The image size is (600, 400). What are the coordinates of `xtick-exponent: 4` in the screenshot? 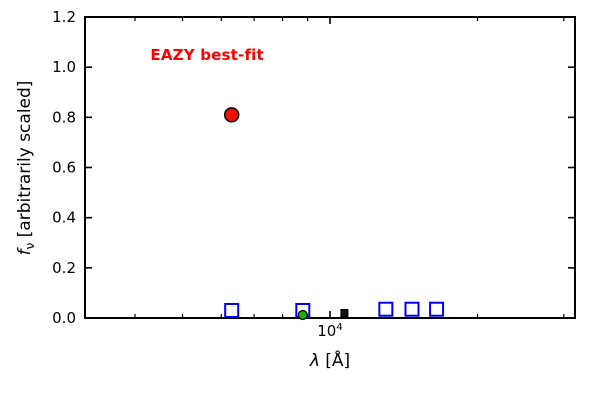 It's located at (339, 327).